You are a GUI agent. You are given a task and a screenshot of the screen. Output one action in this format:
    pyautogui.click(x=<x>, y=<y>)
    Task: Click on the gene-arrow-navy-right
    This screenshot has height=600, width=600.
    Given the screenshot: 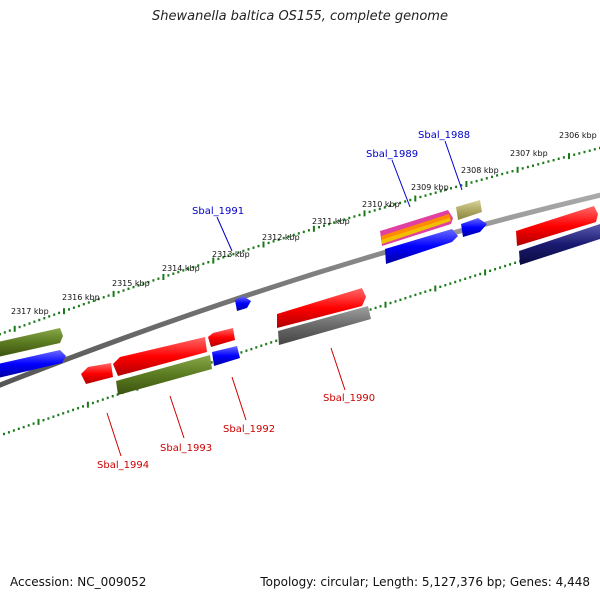 What is the action you would take?
    pyautogui.click(x=559, y=244)
    